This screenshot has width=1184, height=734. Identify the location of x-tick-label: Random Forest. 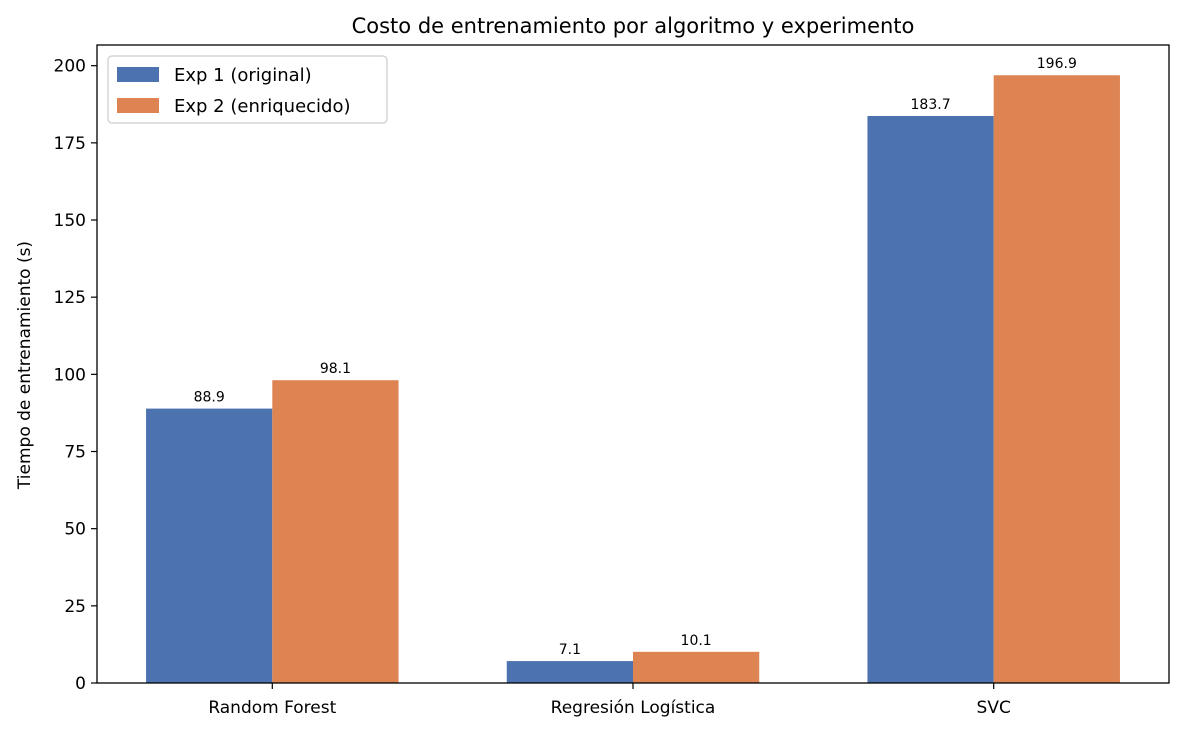
(272, 708).